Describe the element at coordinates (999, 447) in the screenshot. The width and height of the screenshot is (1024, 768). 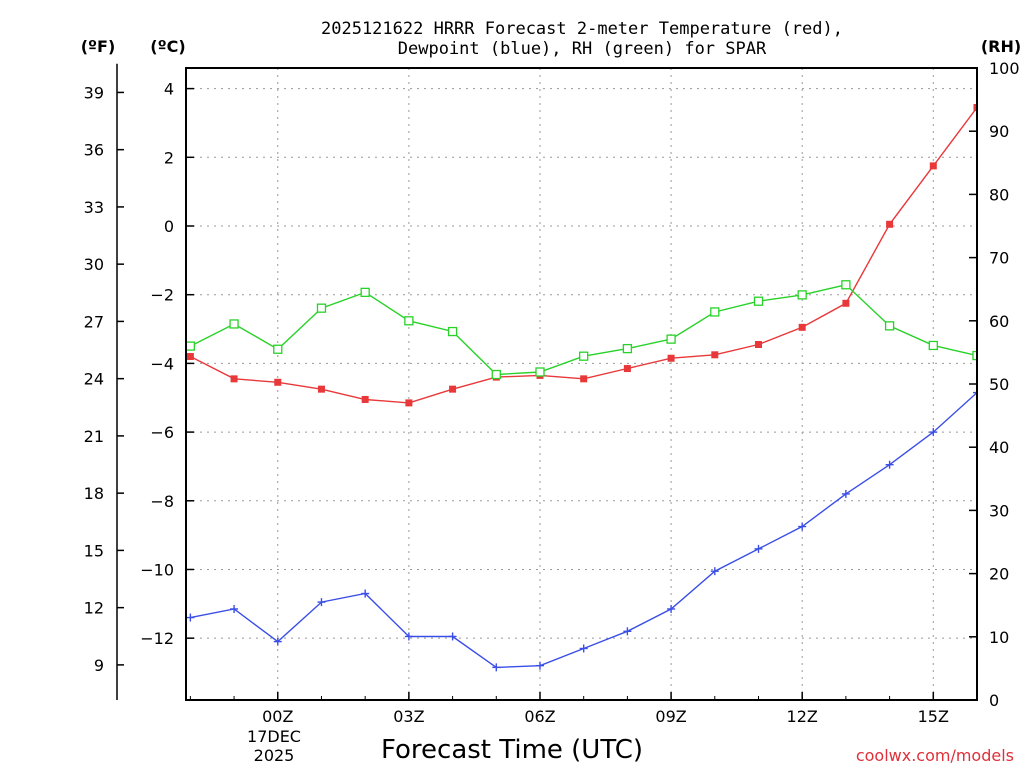
I see `rh-tick-label: 40` at that location.